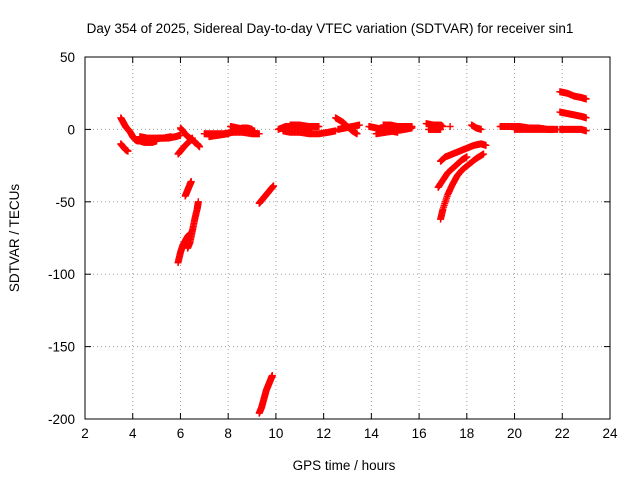  I want to click on series-ab, so click(534, 129).